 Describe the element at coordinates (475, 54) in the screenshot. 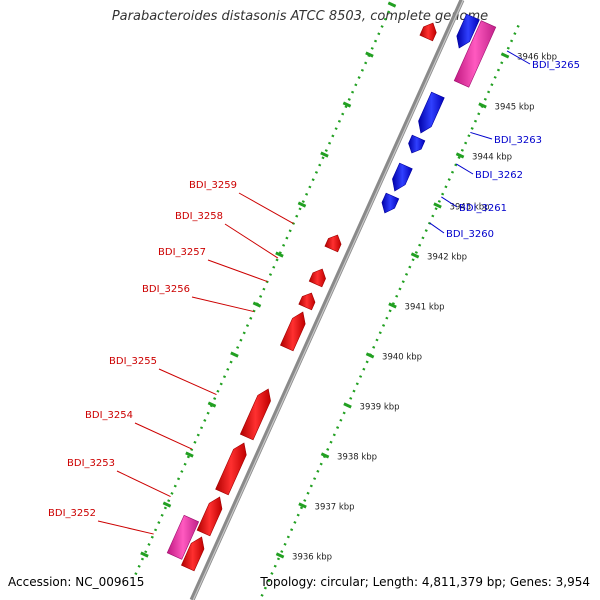

I see `rna-gene-r3265` at that location.